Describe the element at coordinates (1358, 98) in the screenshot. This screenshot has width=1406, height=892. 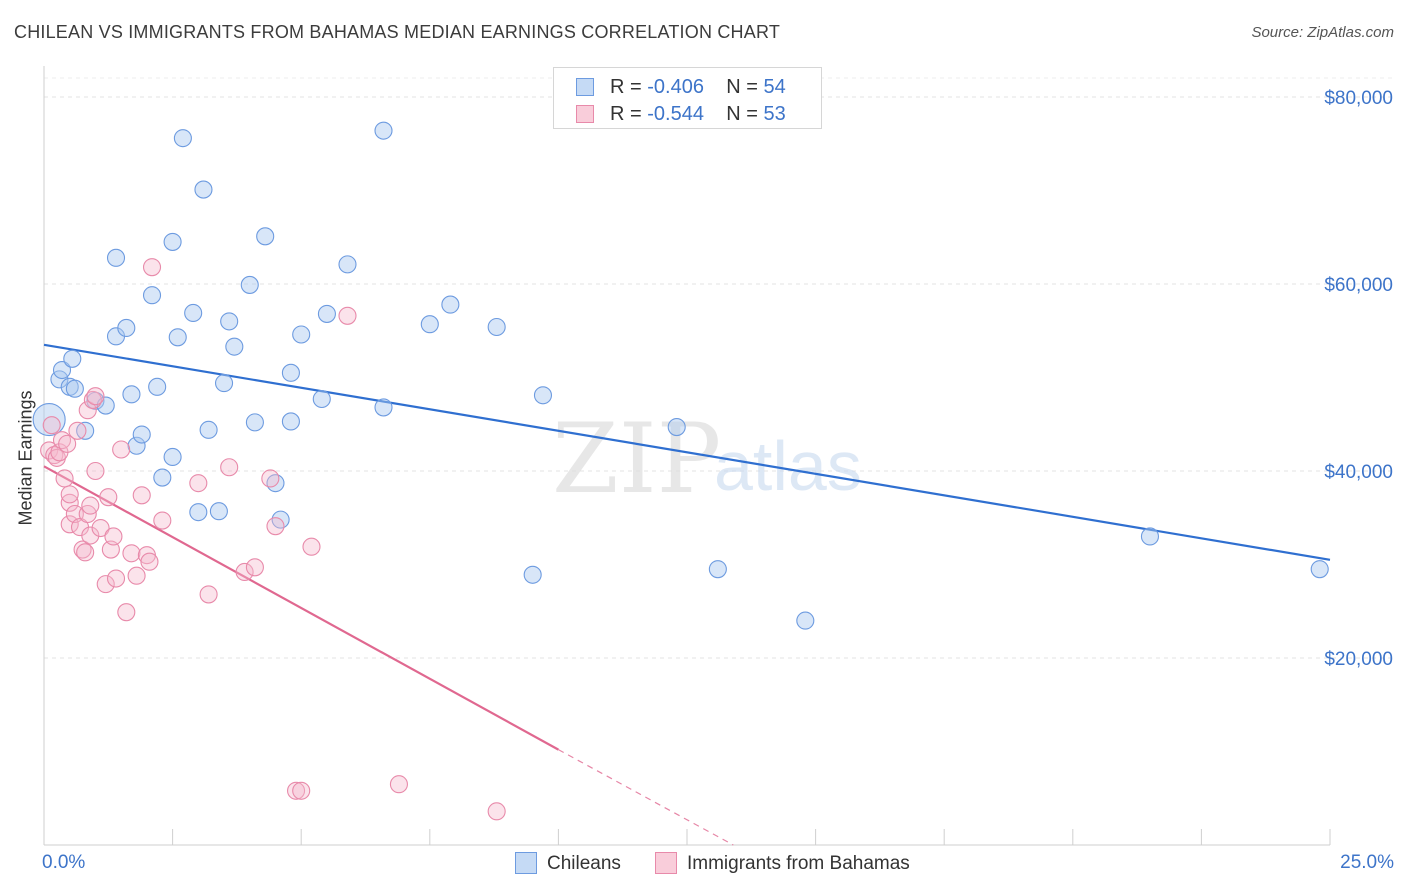
I see `y-tick-label: $80,000` at that location.